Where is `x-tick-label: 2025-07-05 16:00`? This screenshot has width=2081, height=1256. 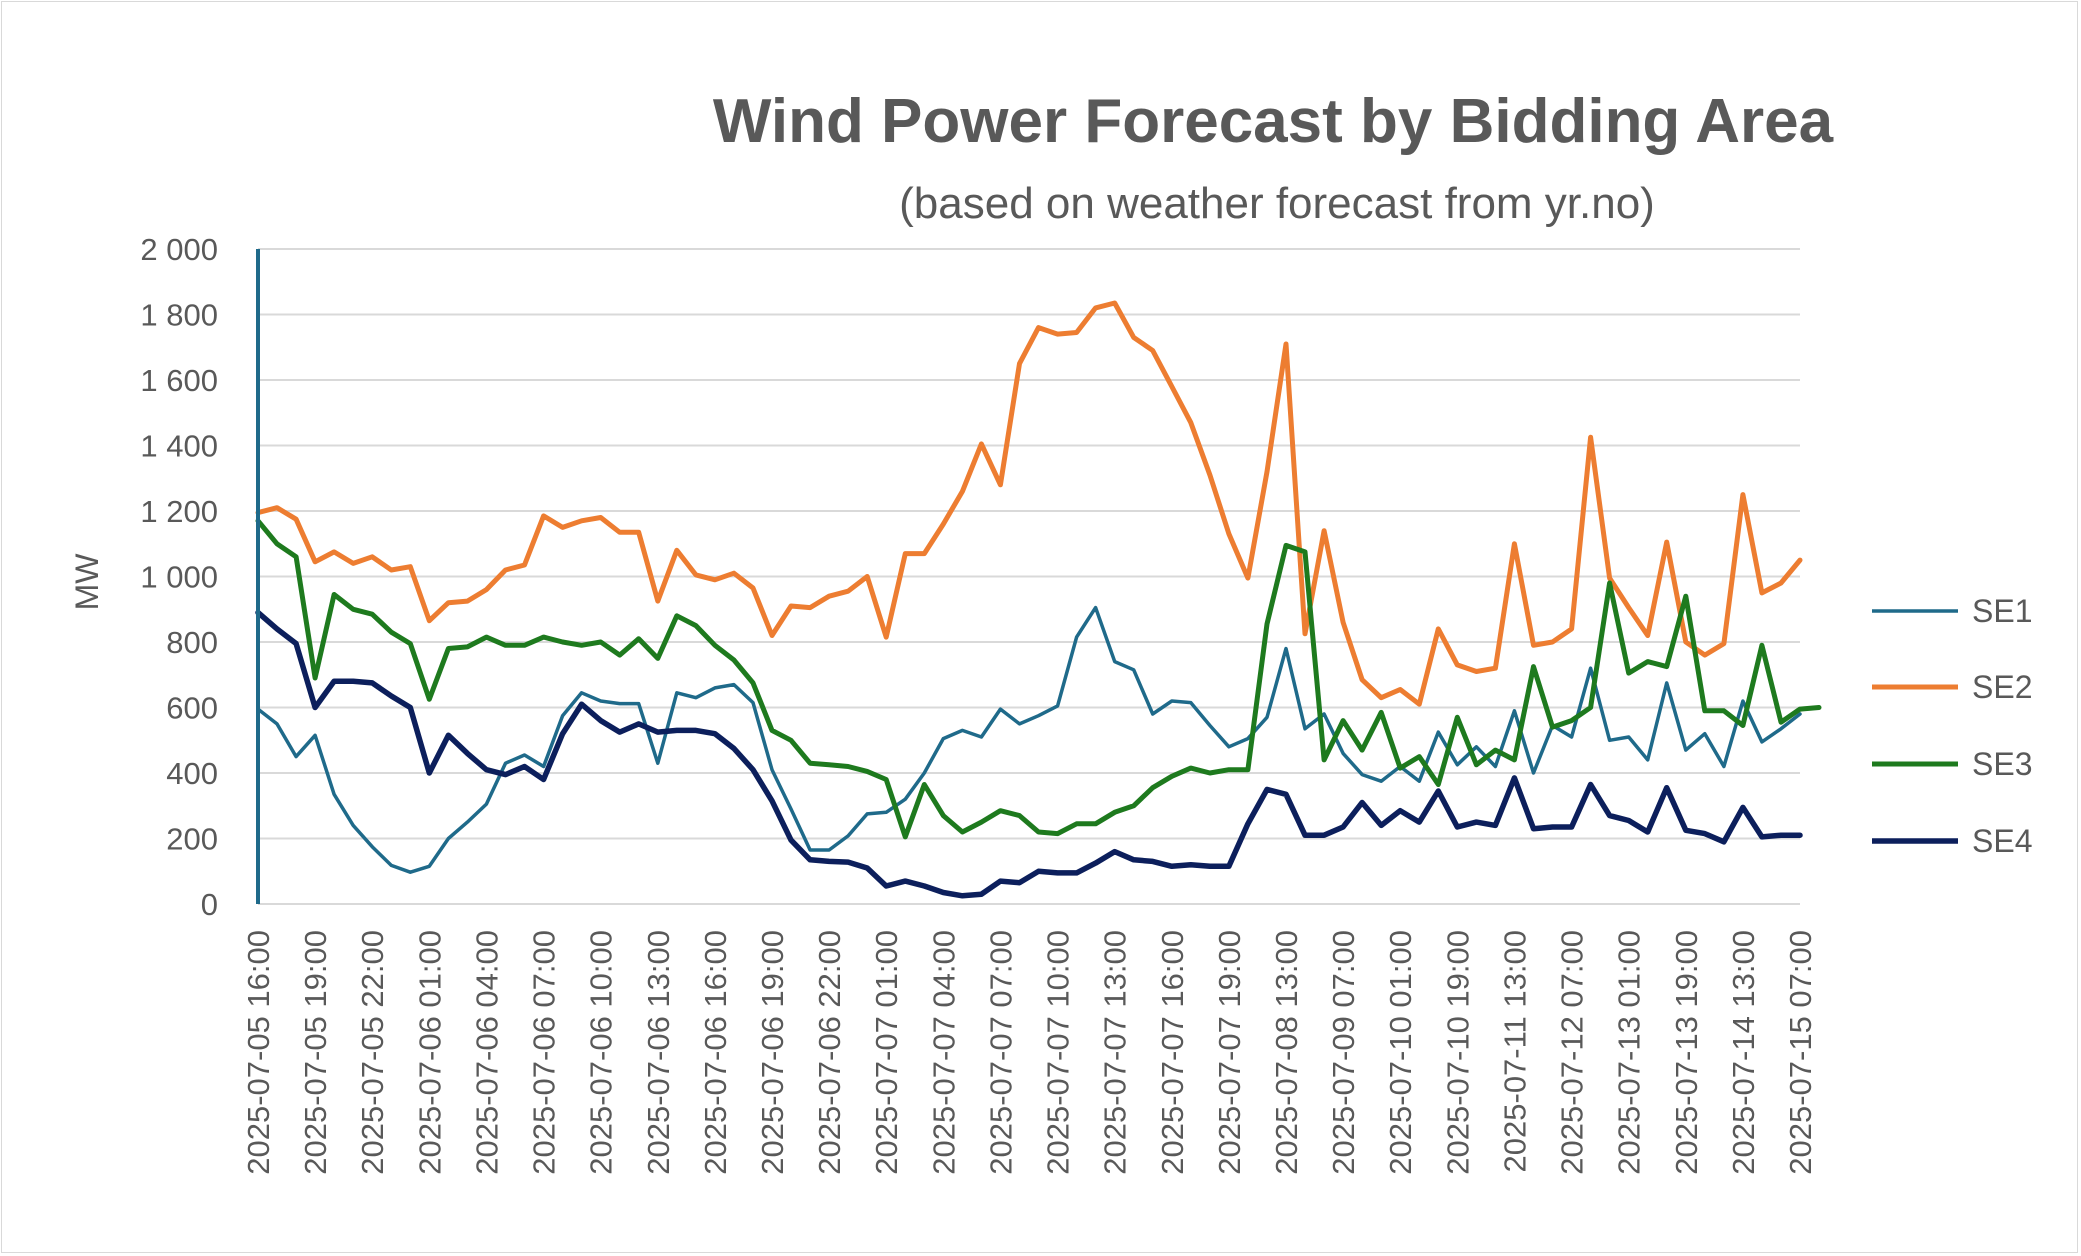
x-tick-label: 2025-07-05 16:00 is located at coordinates (258, 1052).